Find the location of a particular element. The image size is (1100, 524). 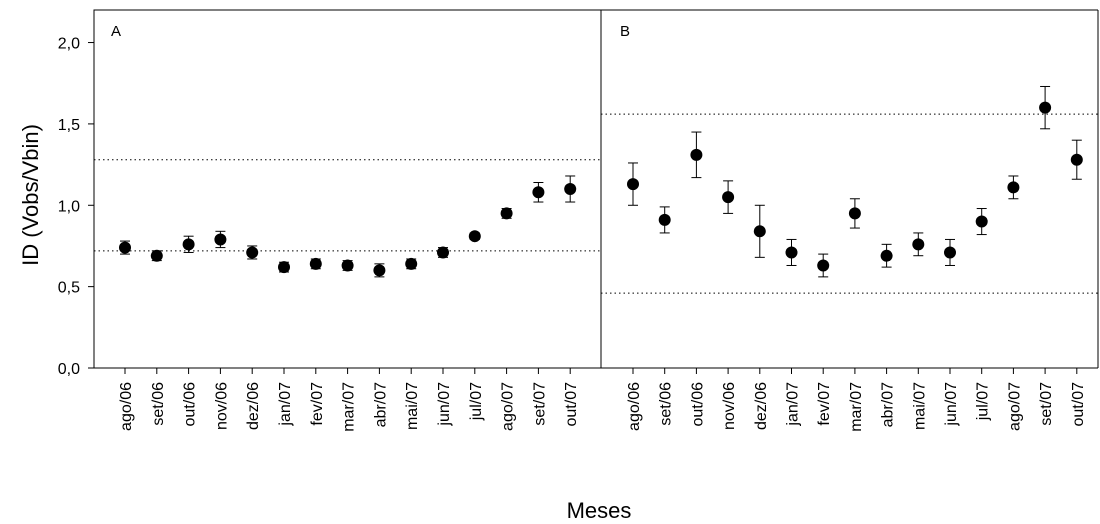

y-tick-label: 0,0 is located at coordinates (69, 369).